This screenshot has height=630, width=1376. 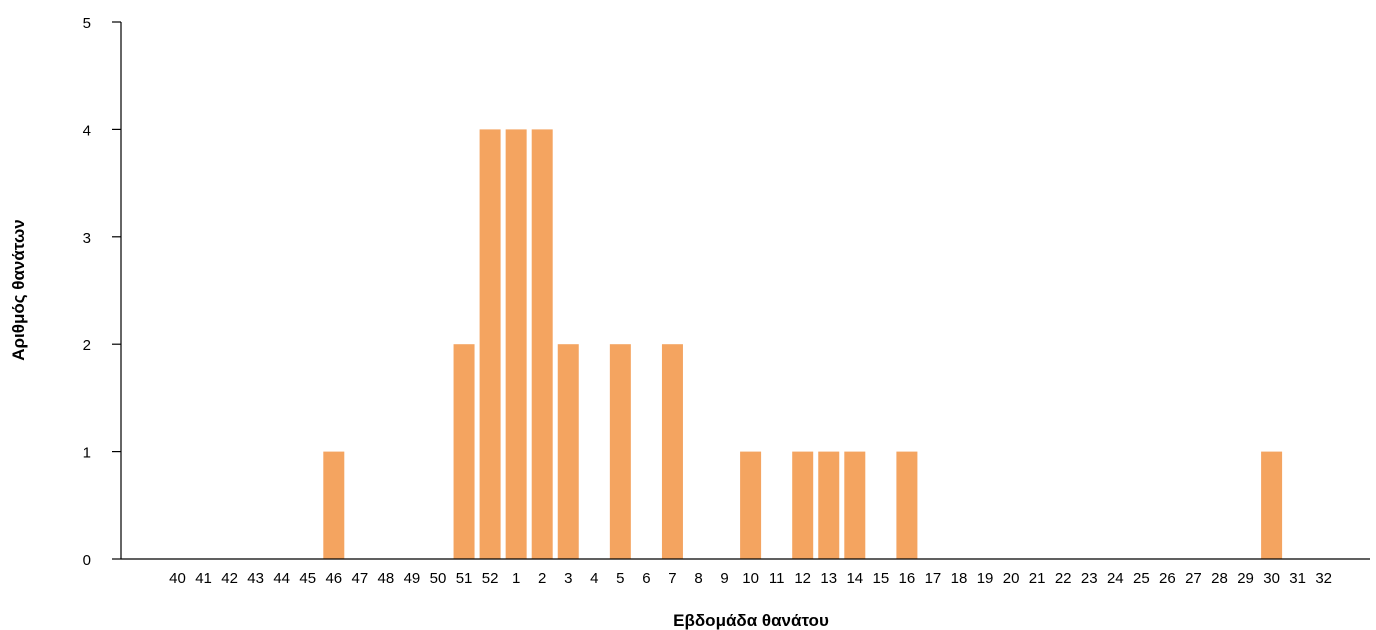 What do you see at coordinates (1297, 578) in the screenshot?
I see `x-tick-label: 31` at bounding box center [1297, 578].